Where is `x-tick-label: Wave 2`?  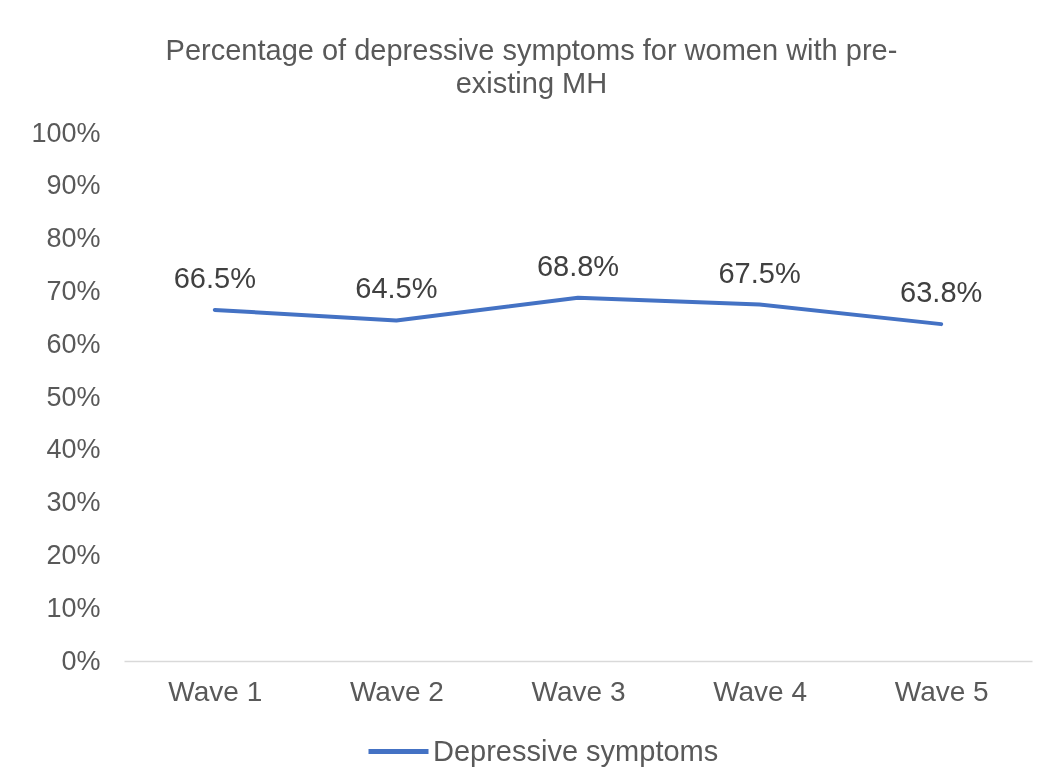
x-tick-label: Wave 2 is located at coordinates (396, 691).